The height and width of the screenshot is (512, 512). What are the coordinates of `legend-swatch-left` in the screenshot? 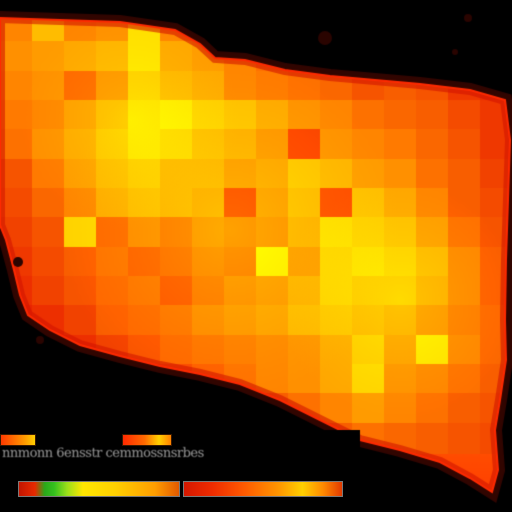 It's located at (18, 440).